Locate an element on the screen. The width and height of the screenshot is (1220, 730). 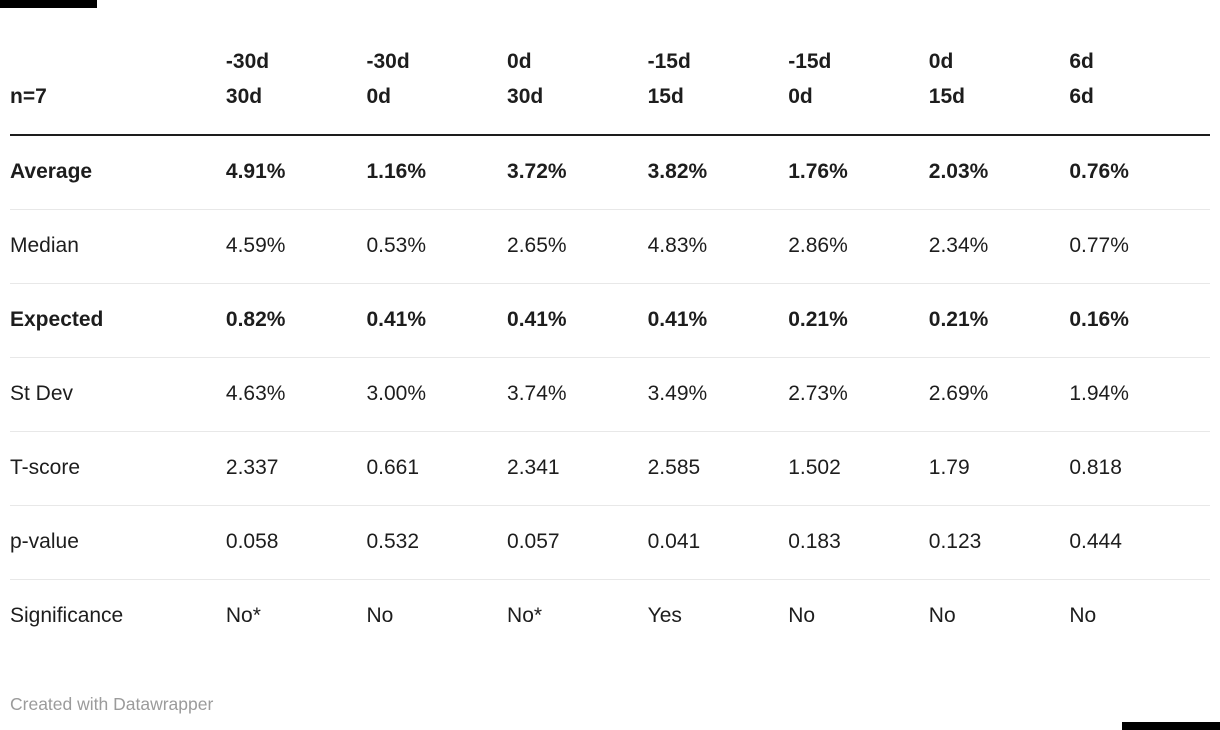
table-cell: 2.65% is located at coordinates (537, 245).